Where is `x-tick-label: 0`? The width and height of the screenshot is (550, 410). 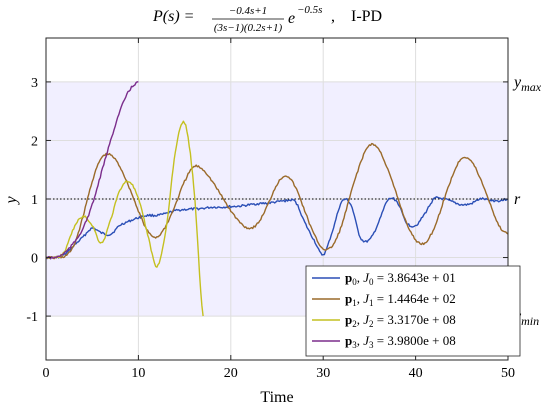
x-tick-label: 0 is located at coordinates (46, 373).